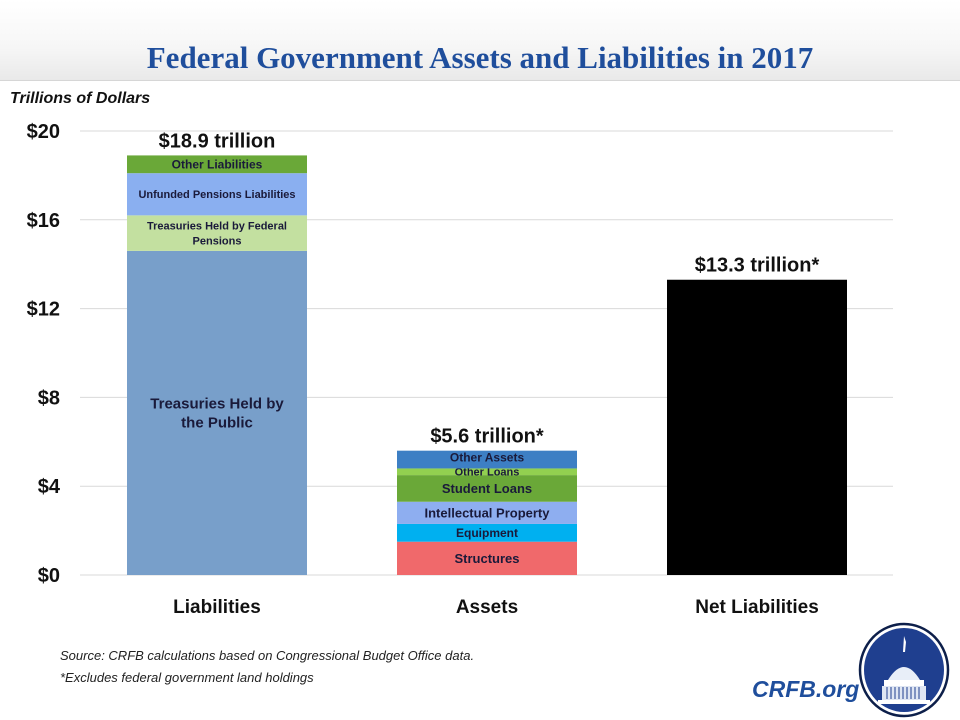 The width and height of the screenshot is (960, 720). I want to click on crfb-capitol-logo-icon, so click(904, 670).